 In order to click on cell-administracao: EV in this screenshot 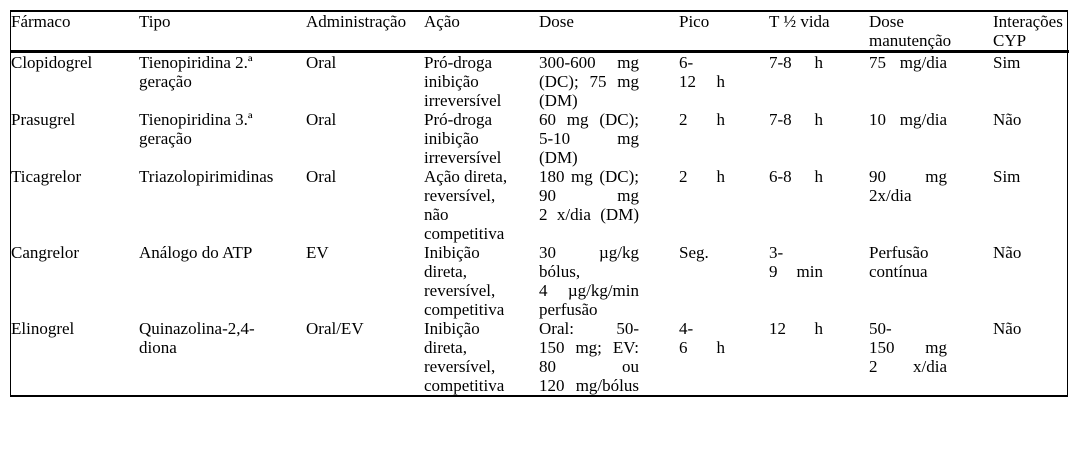, I will do `click(317, 252)`.